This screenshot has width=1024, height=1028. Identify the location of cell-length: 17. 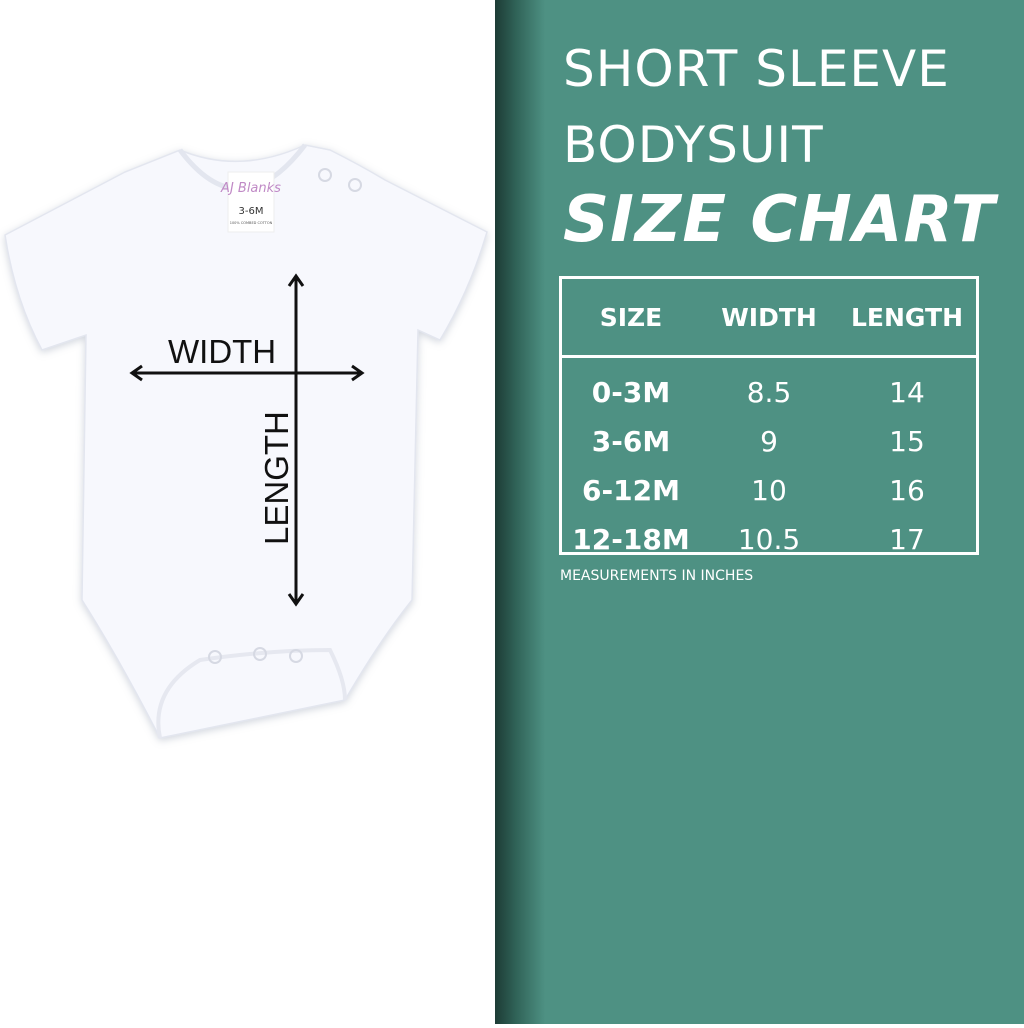
(907, 539).